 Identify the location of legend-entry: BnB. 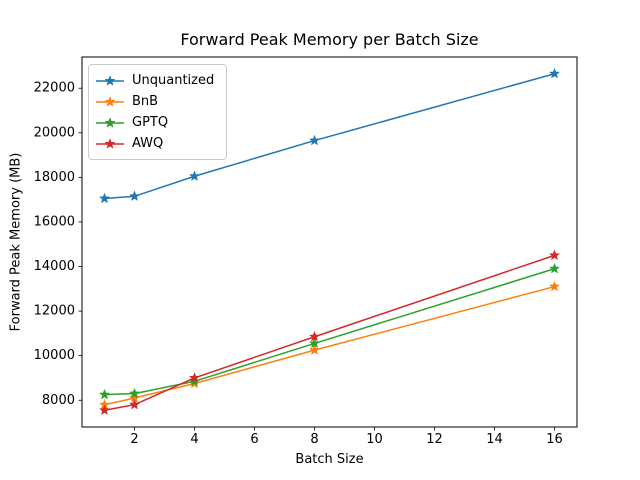
(155, 101).